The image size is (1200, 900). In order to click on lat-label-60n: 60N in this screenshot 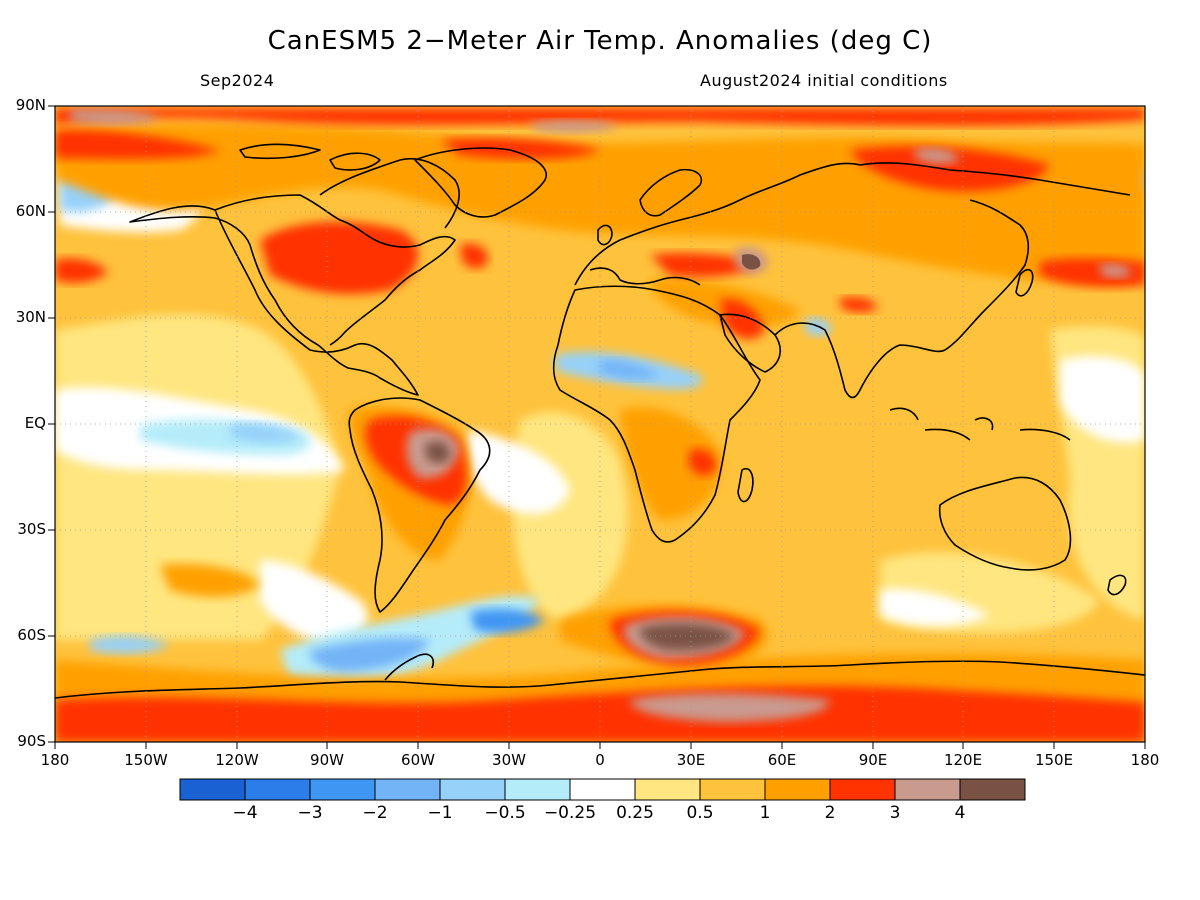, I will do `click(30, 211)`.